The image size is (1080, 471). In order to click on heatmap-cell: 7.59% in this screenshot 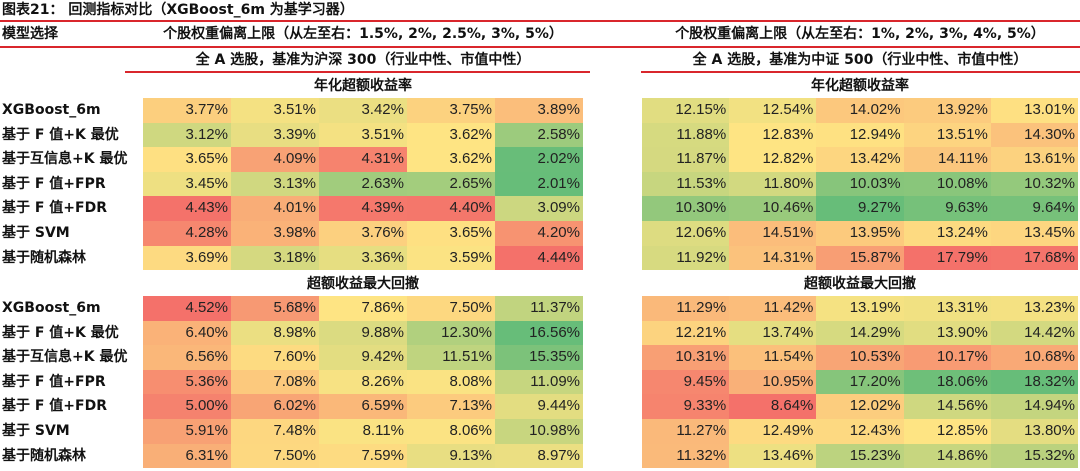, I will do `click(363, 456)`.